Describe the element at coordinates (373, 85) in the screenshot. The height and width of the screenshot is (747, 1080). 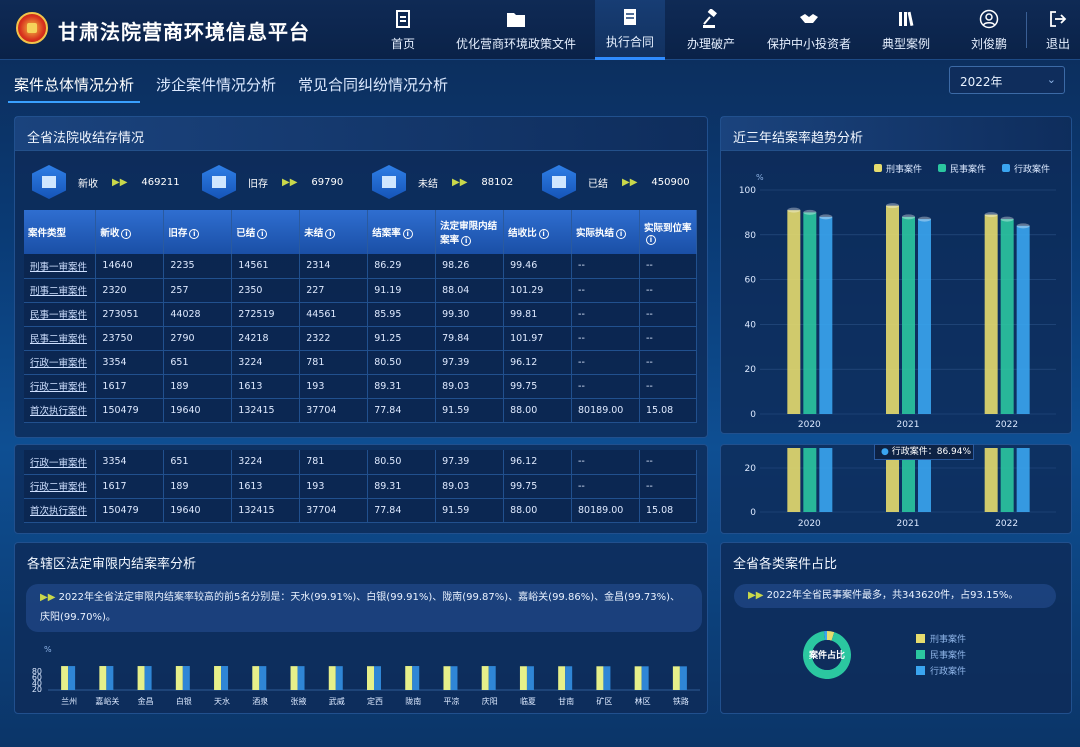
I see `tab-contract-disputes: 常见合同纠纷情况分析` at that location.